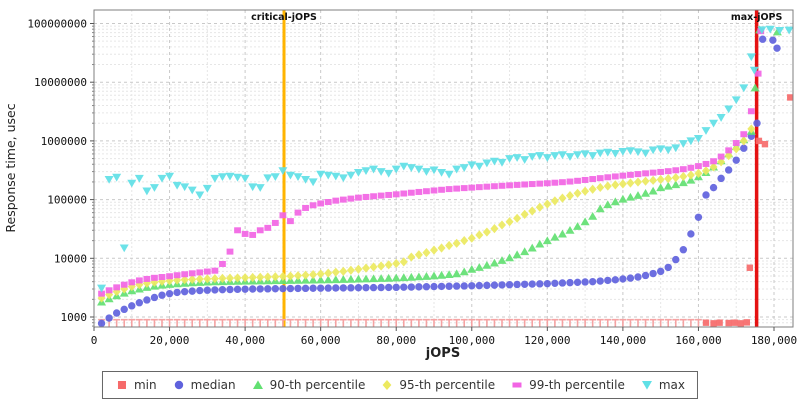 The image size is (800, 400). Describe the element at coordinates (170, 340) in the screenshot. I see `svg-text: 20,000` at that location.